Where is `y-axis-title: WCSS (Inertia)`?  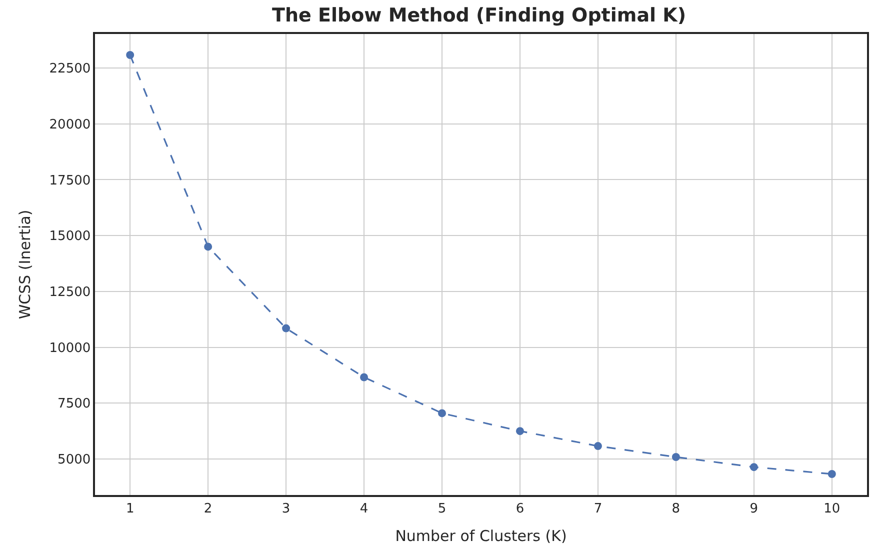
y-axis-title: WCSS (Inertia) is located at coordinates (25, 265).